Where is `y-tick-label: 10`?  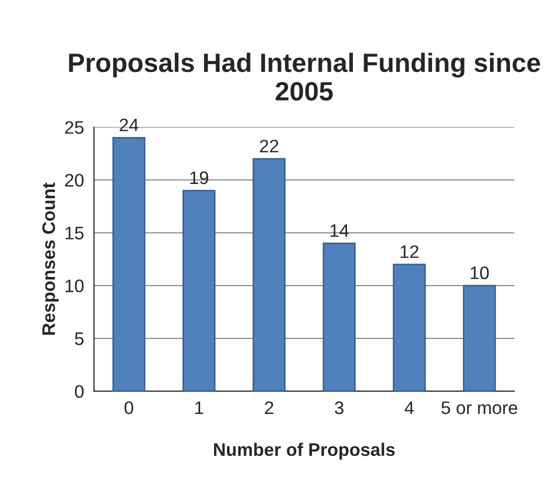 y-tick-label: 10 is located at coordinates (75, 286).